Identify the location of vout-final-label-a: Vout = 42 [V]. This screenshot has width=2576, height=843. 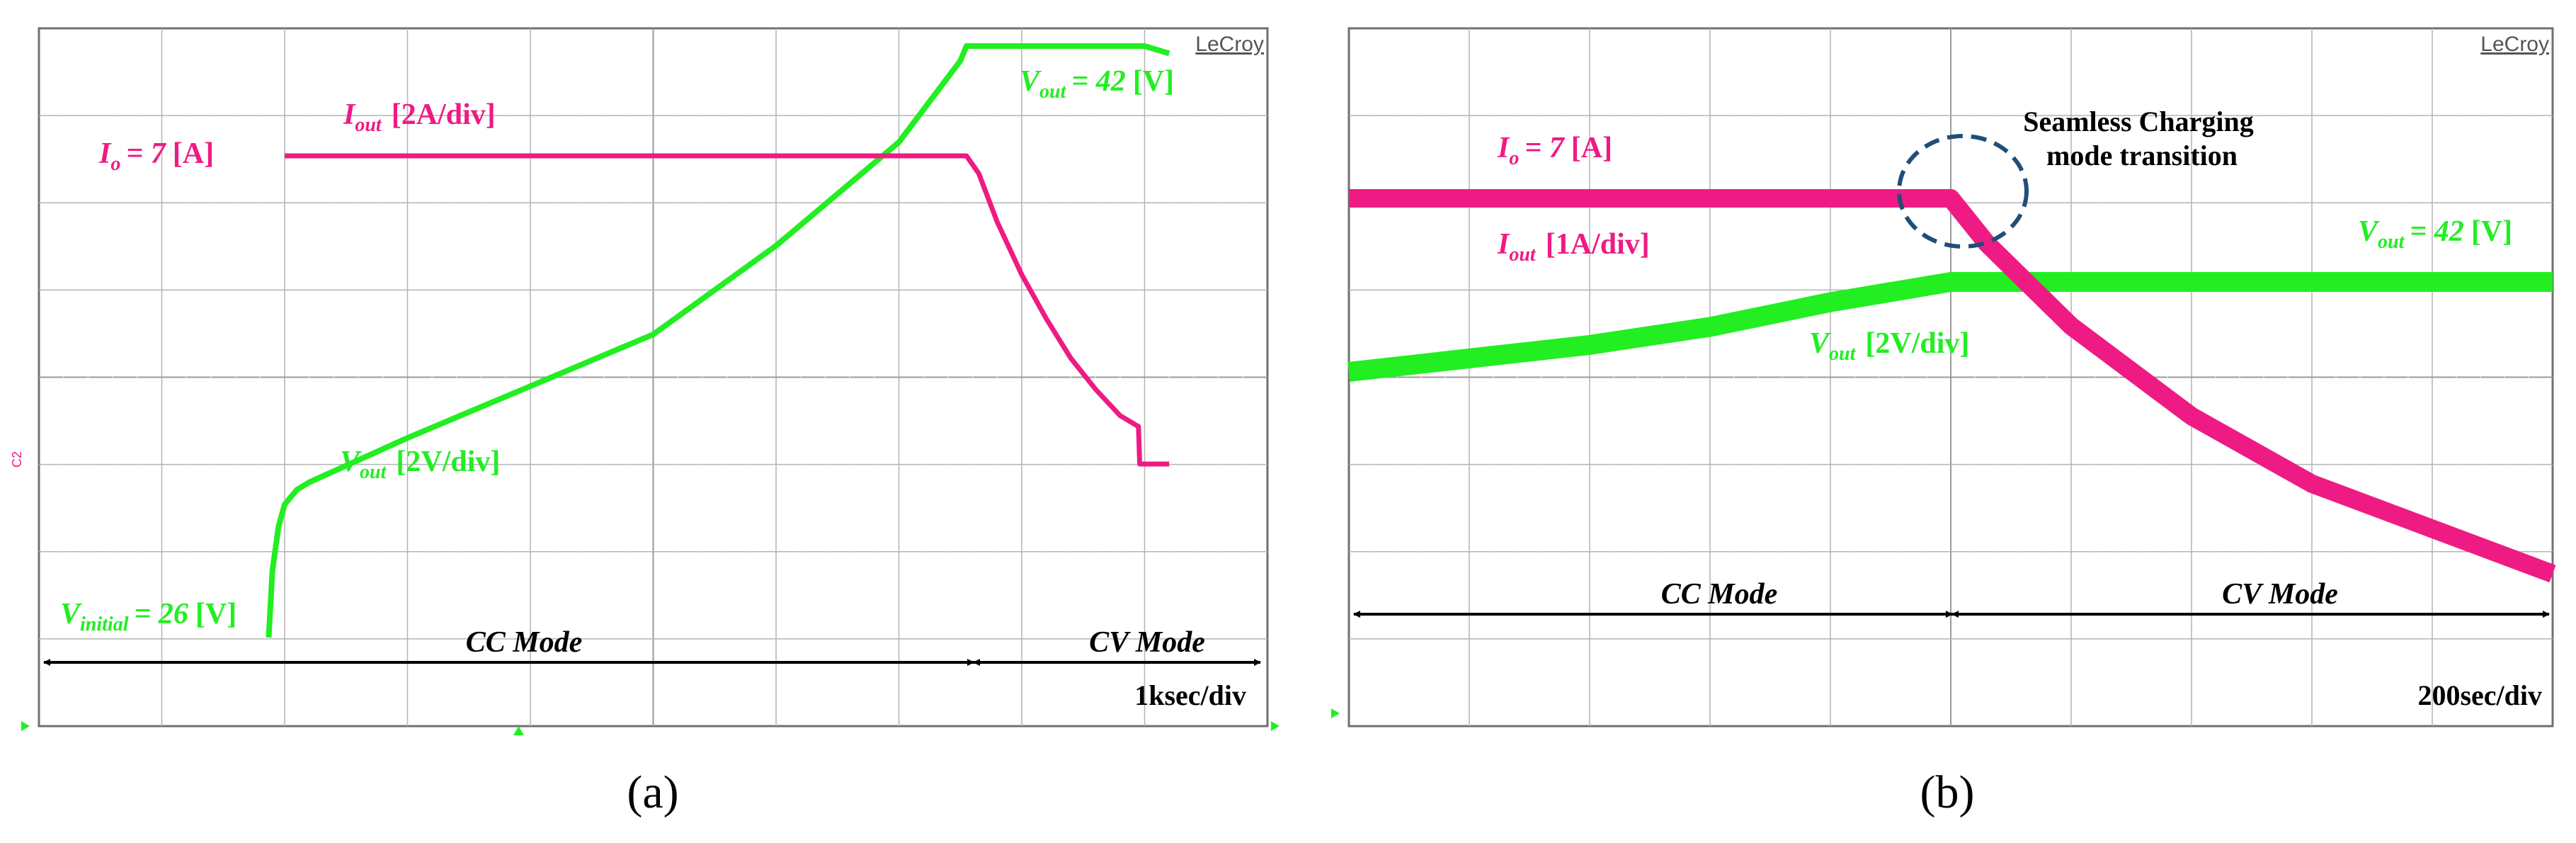
(1097, 84).